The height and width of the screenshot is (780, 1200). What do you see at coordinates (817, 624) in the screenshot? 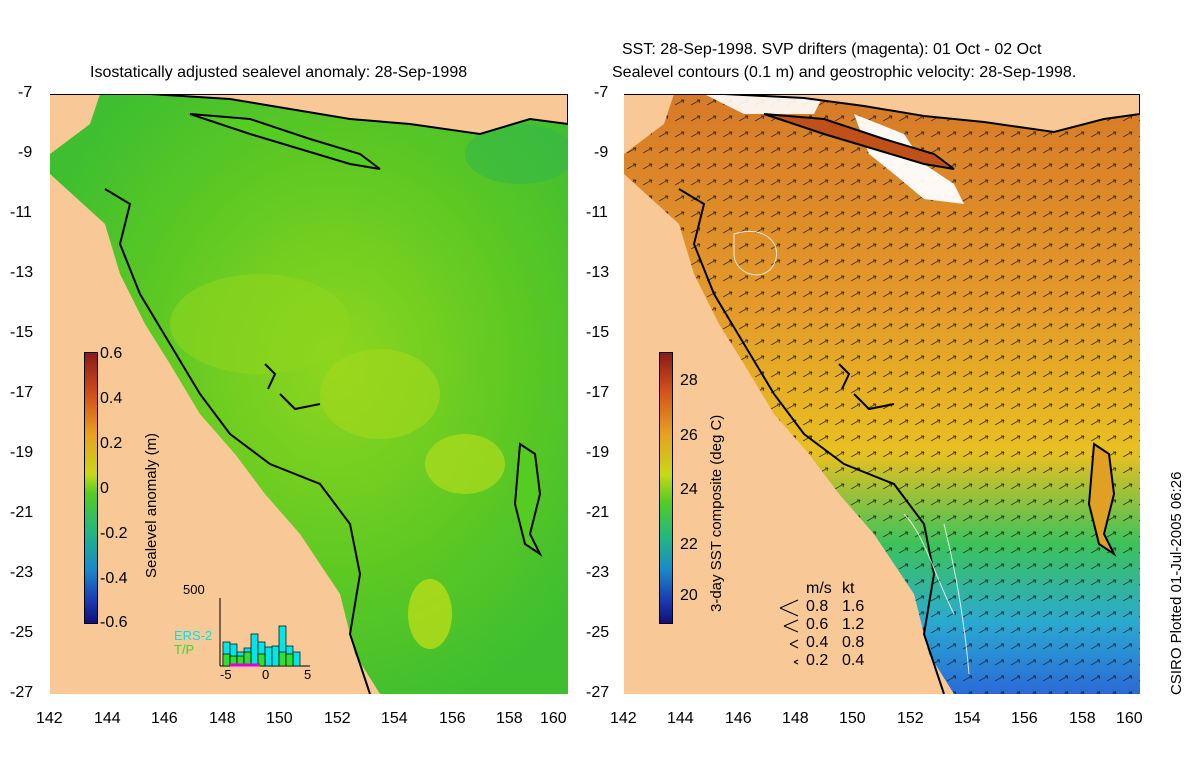
I see `velocity-legend-ms-1: 0.6` at bounding box center [817, 624].